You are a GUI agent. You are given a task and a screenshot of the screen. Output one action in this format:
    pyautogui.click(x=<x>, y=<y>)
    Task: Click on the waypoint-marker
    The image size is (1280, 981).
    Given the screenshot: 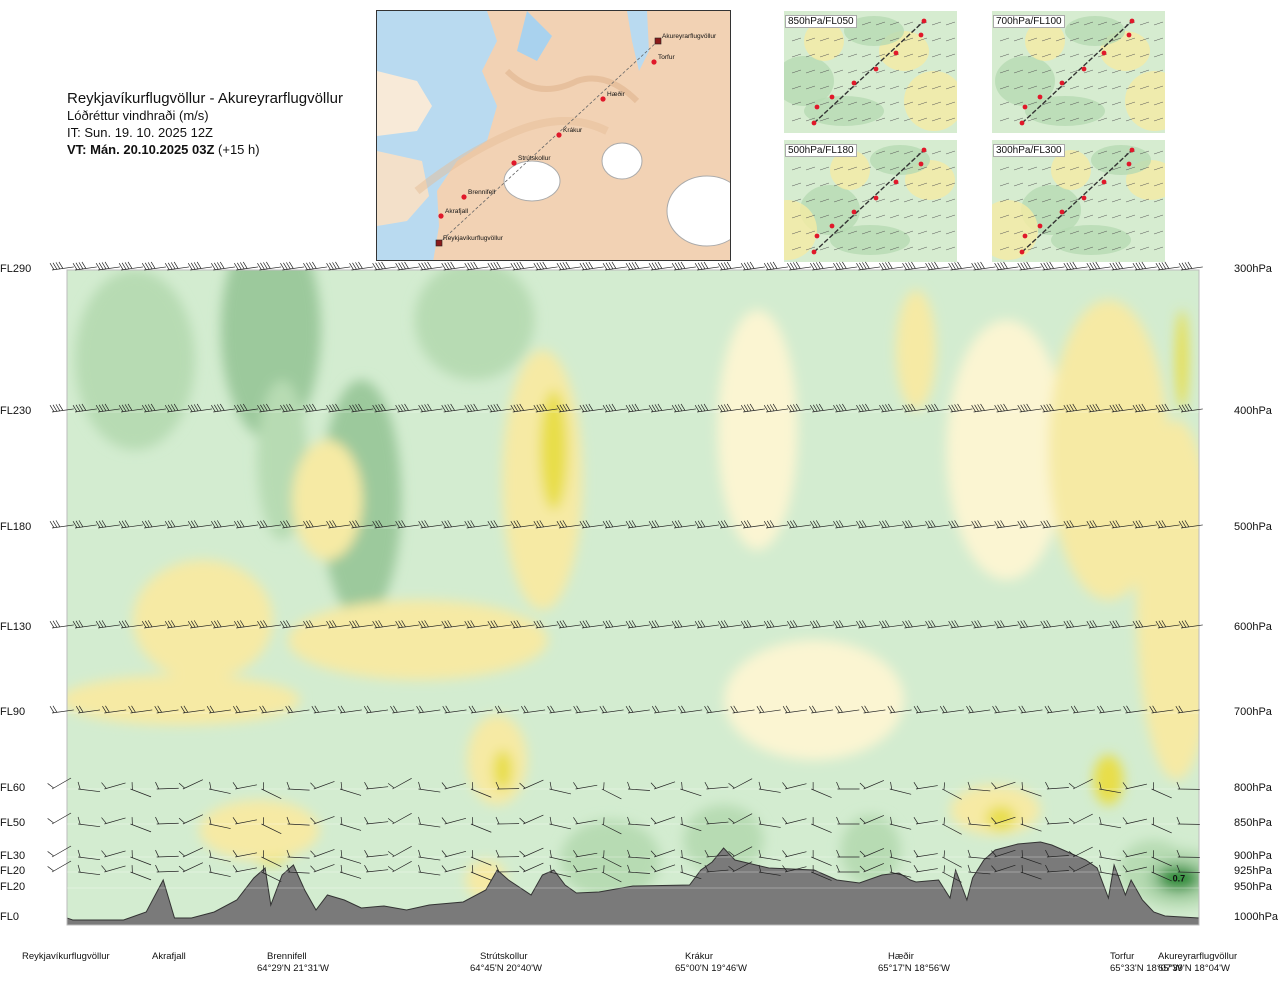 What is the action you would take?
    pyautogui.click(x=603, y=99)
    